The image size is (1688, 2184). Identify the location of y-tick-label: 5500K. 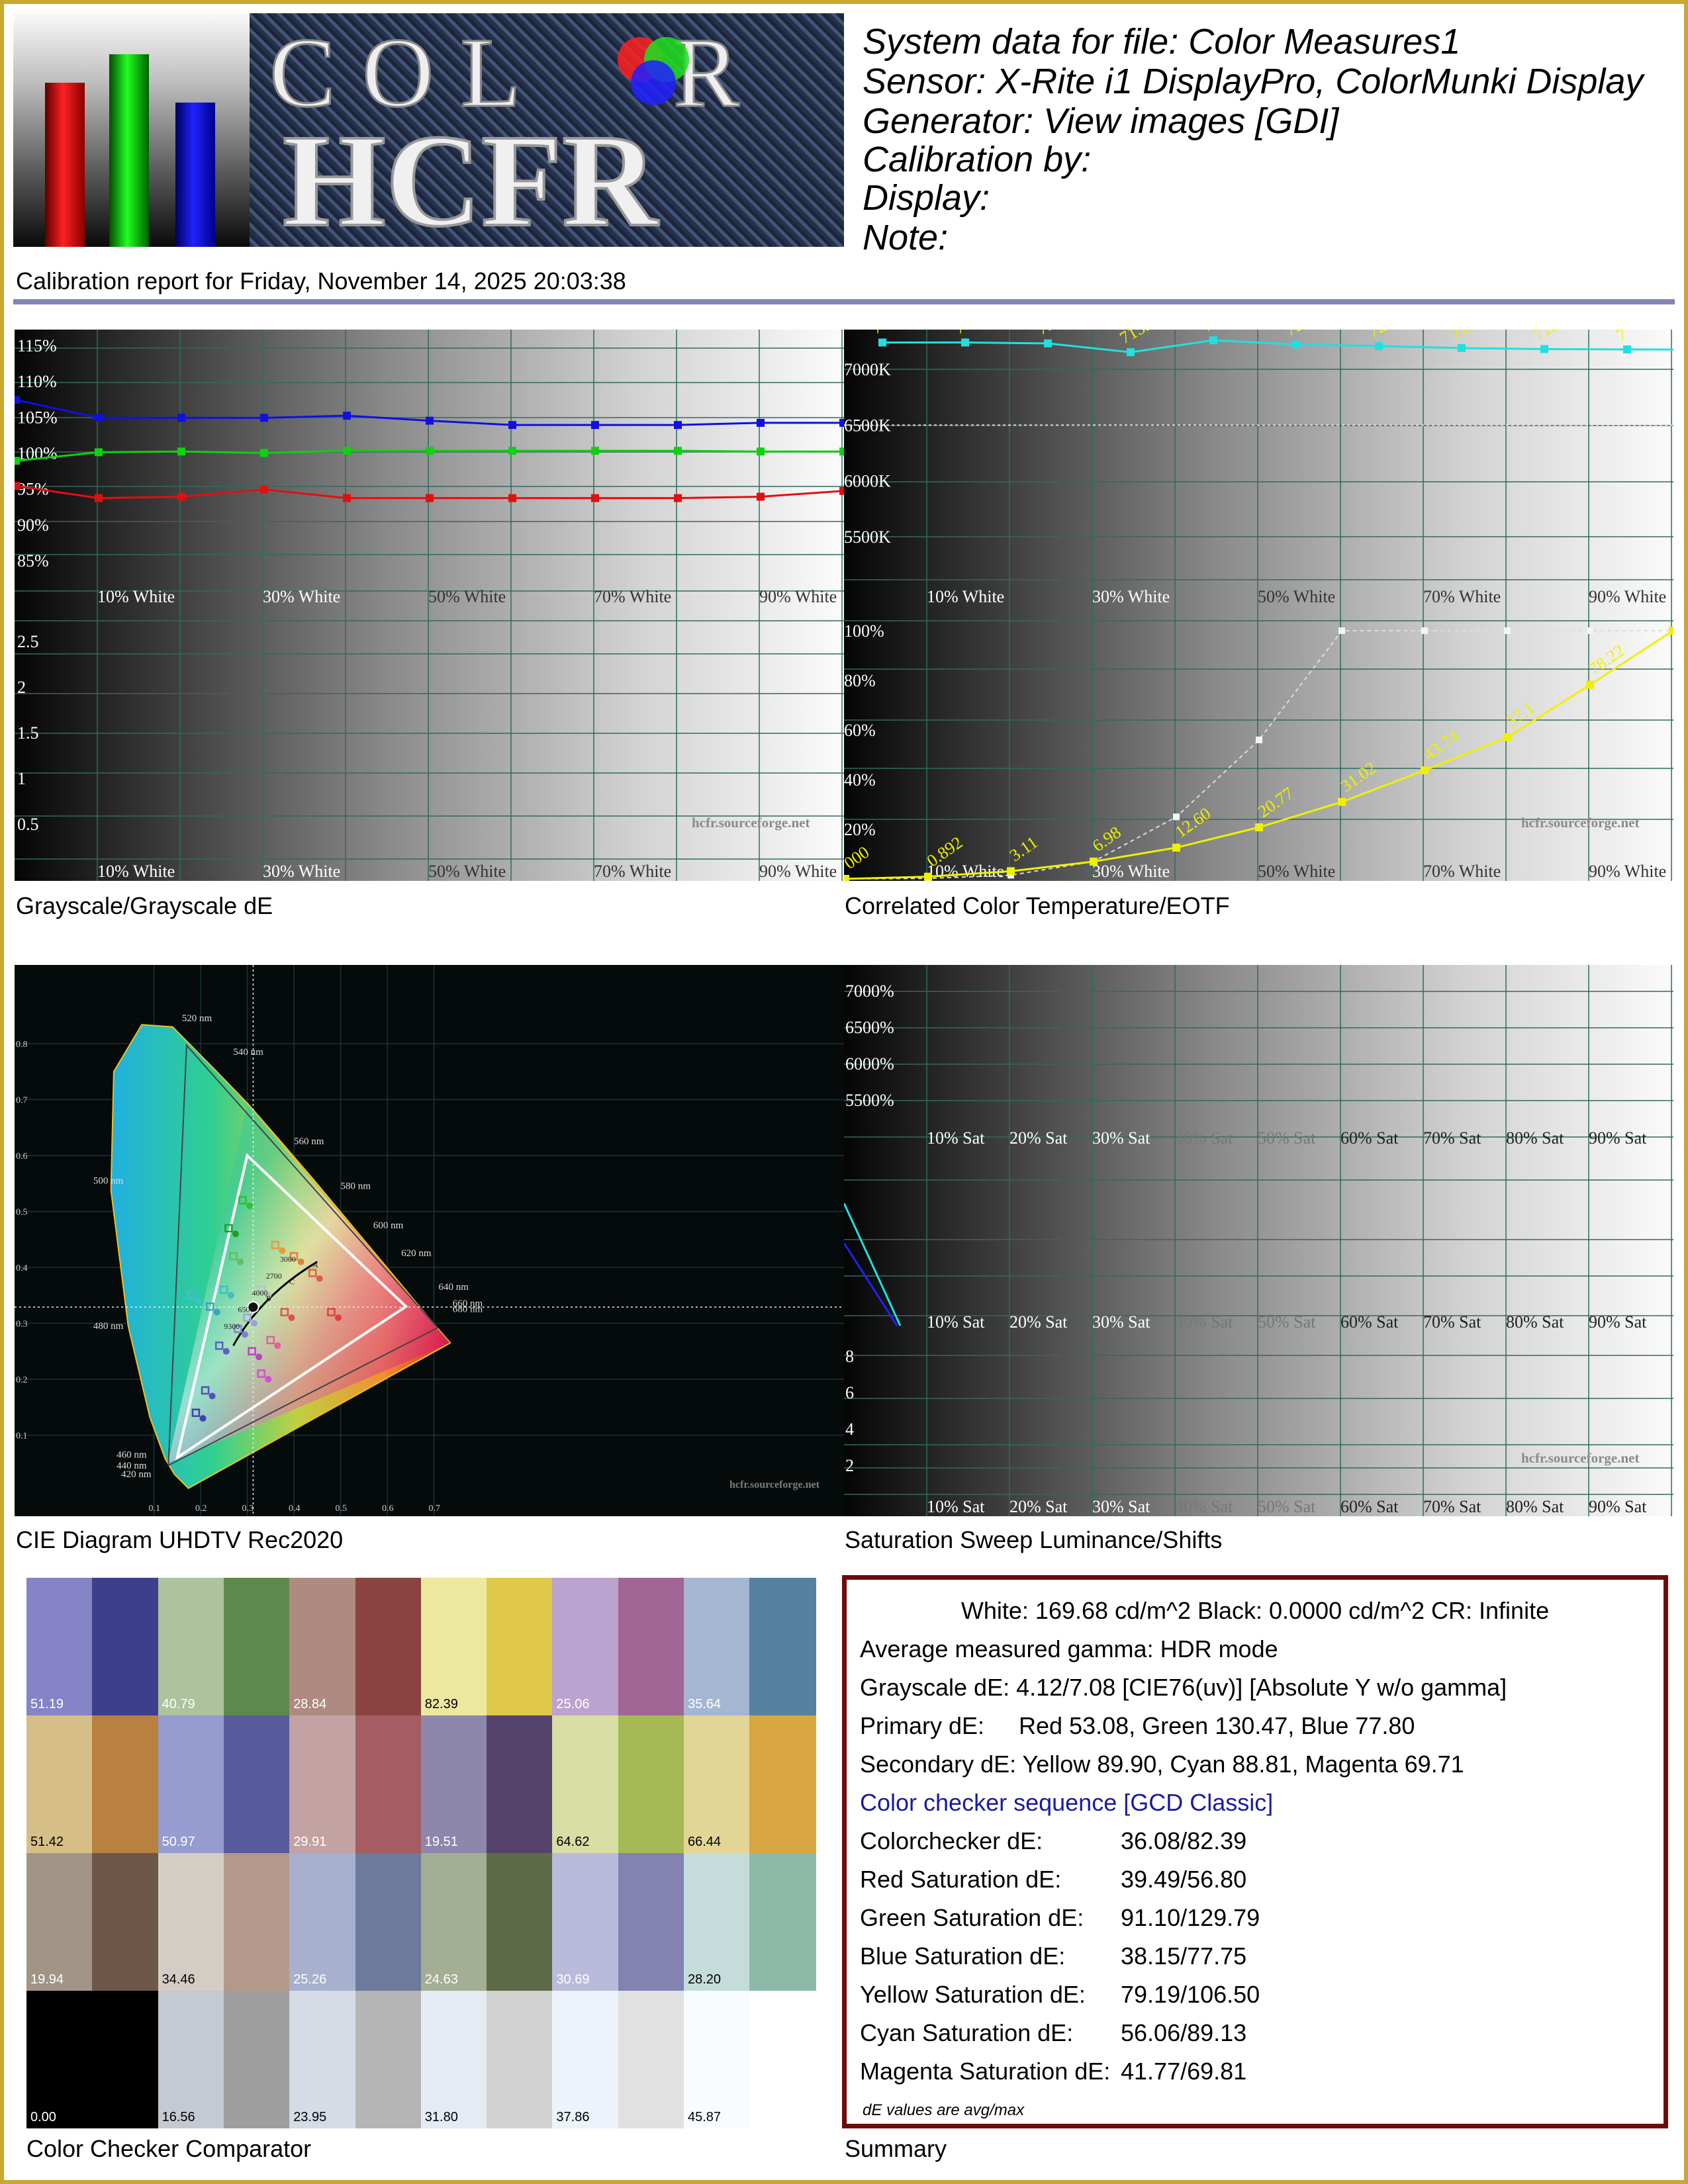
(867, 537).